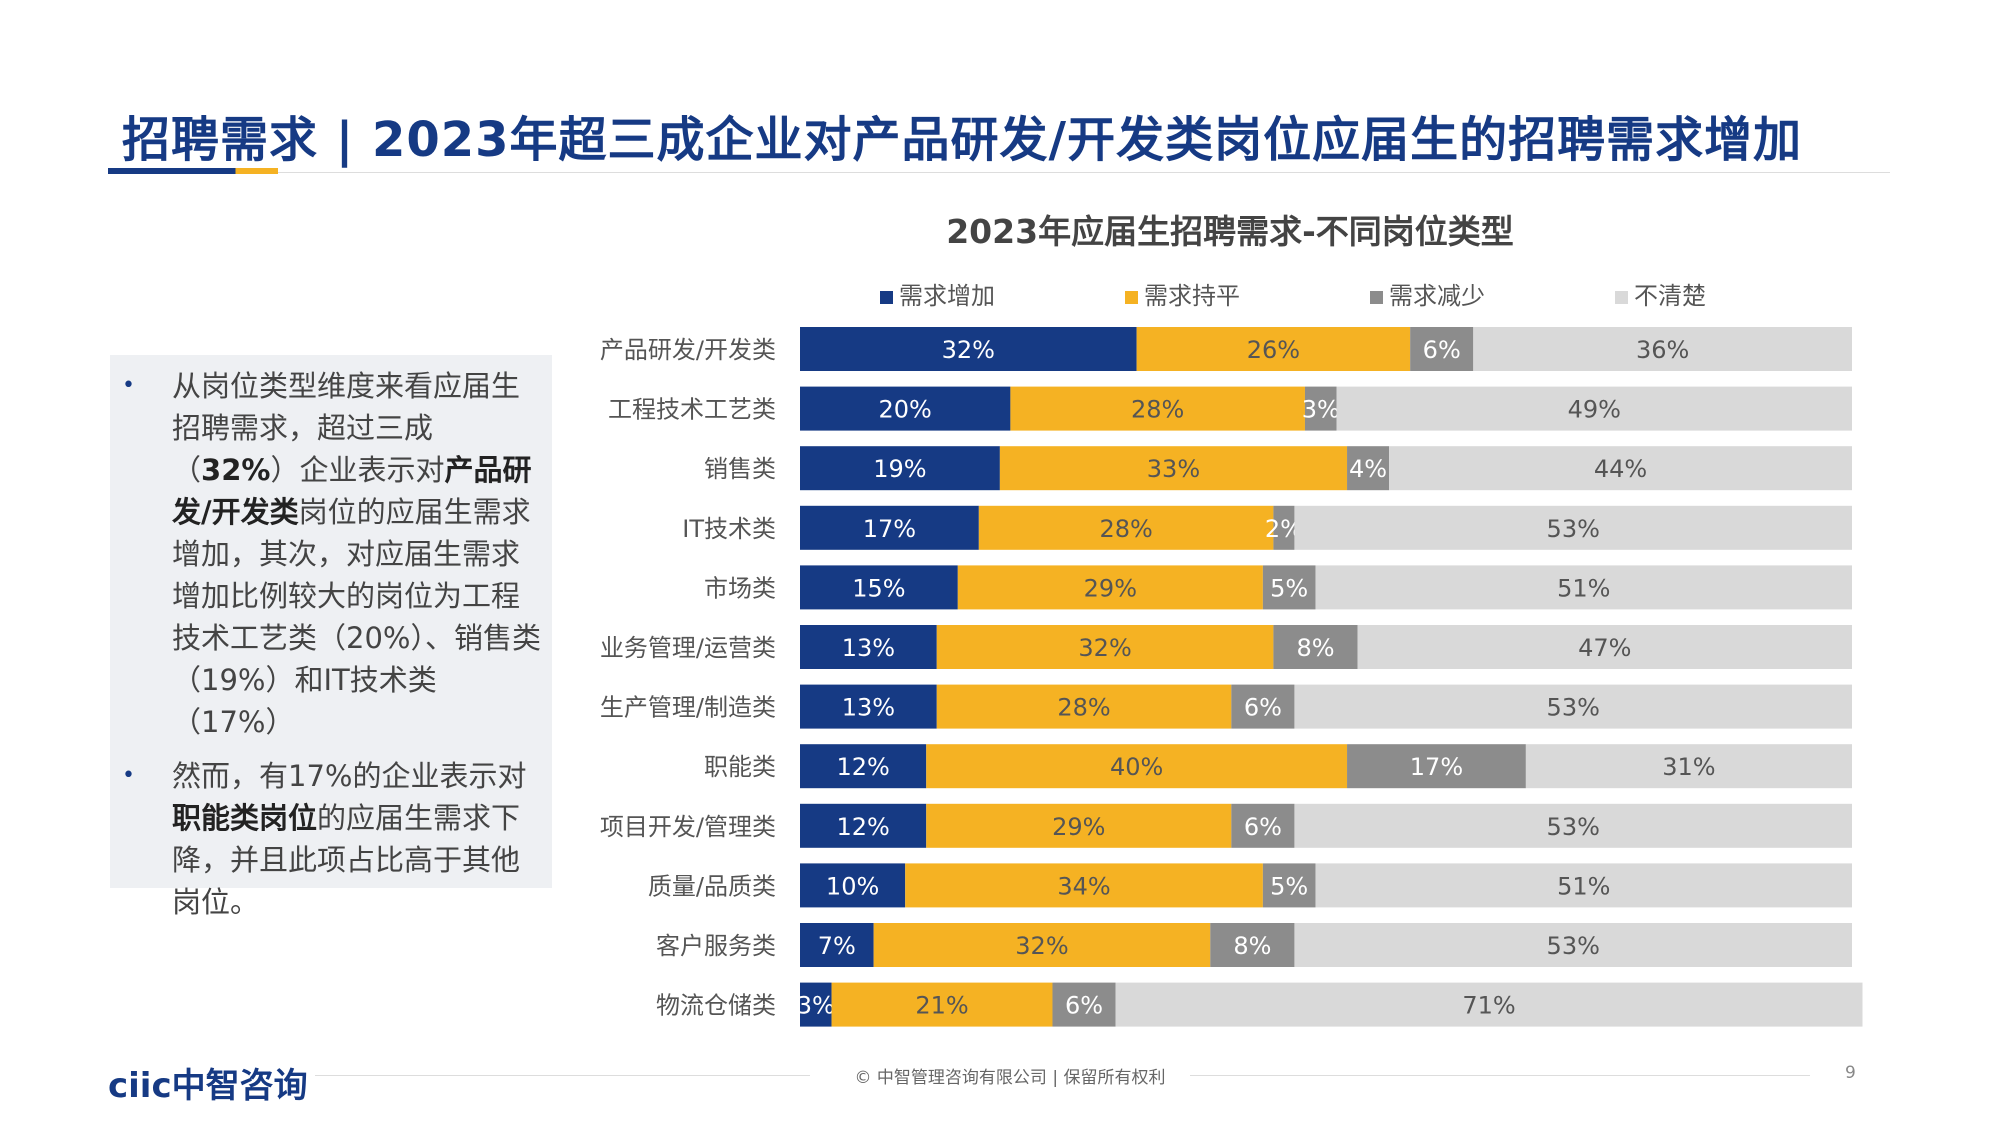  What do you see at coordinates (349, 776) in the screenshot?
I see `bullet-text: 然而，有17%的企业表示对` at bounding box center [349, 776].